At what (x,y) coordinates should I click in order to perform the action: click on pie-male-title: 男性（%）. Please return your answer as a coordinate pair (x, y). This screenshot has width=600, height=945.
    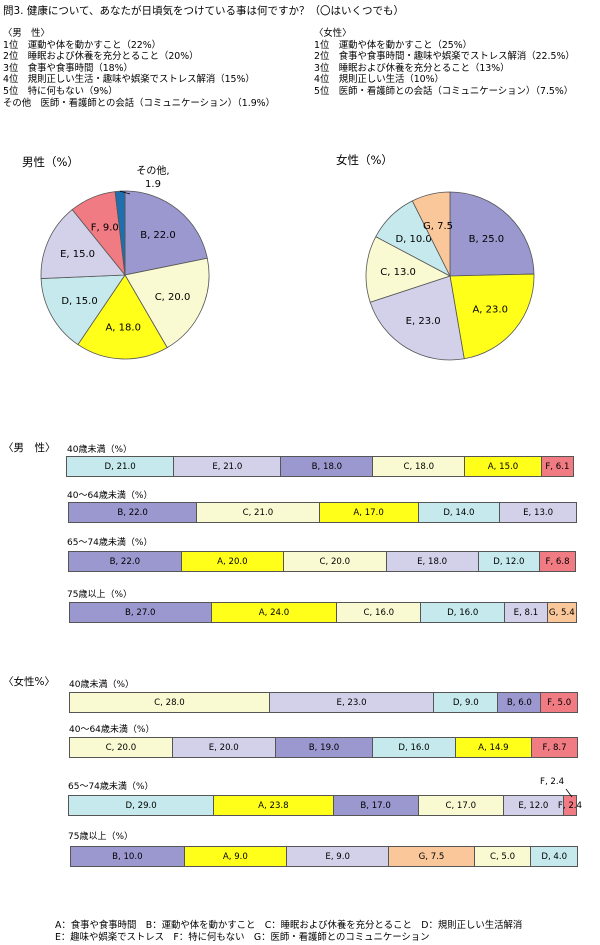
    Looking at the image, I should click on (50, 162).